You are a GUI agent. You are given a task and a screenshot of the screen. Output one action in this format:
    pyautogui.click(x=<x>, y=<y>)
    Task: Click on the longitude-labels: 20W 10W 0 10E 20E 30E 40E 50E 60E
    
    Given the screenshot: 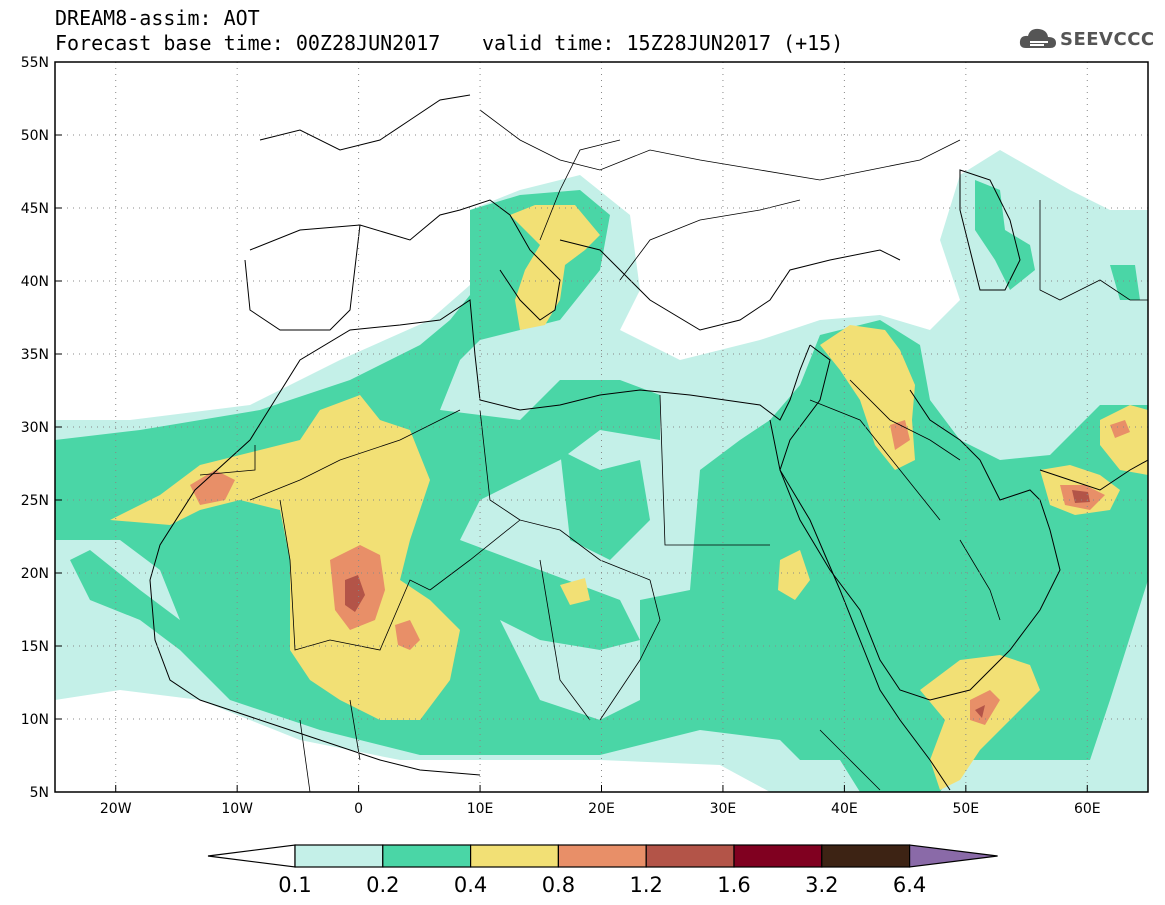 What is the action you would take?
    pyautogui.click(x=600, y=801)
    